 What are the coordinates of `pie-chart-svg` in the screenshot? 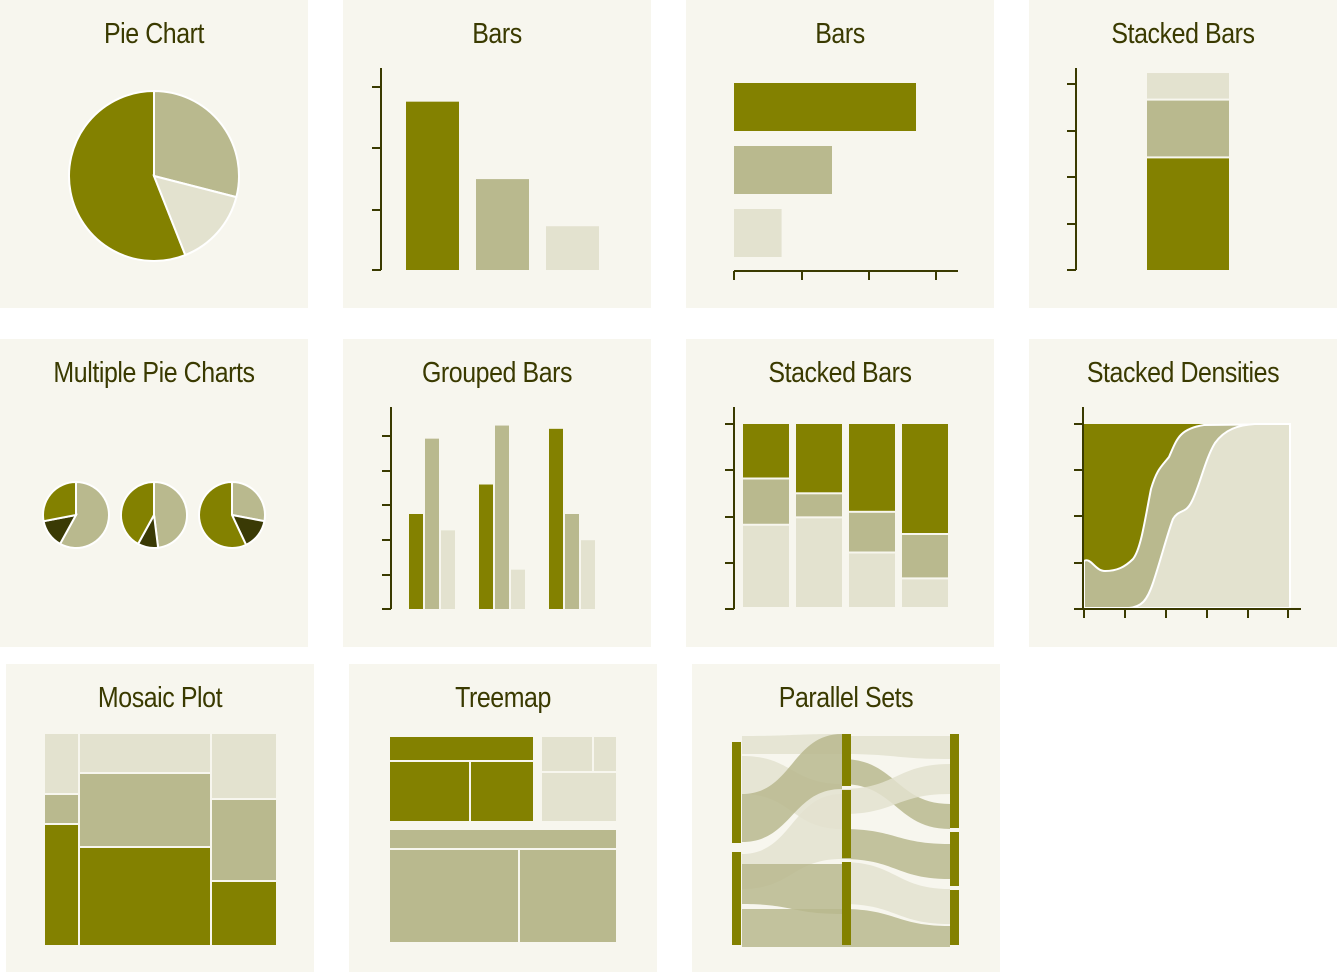 It's located at (154, 175).